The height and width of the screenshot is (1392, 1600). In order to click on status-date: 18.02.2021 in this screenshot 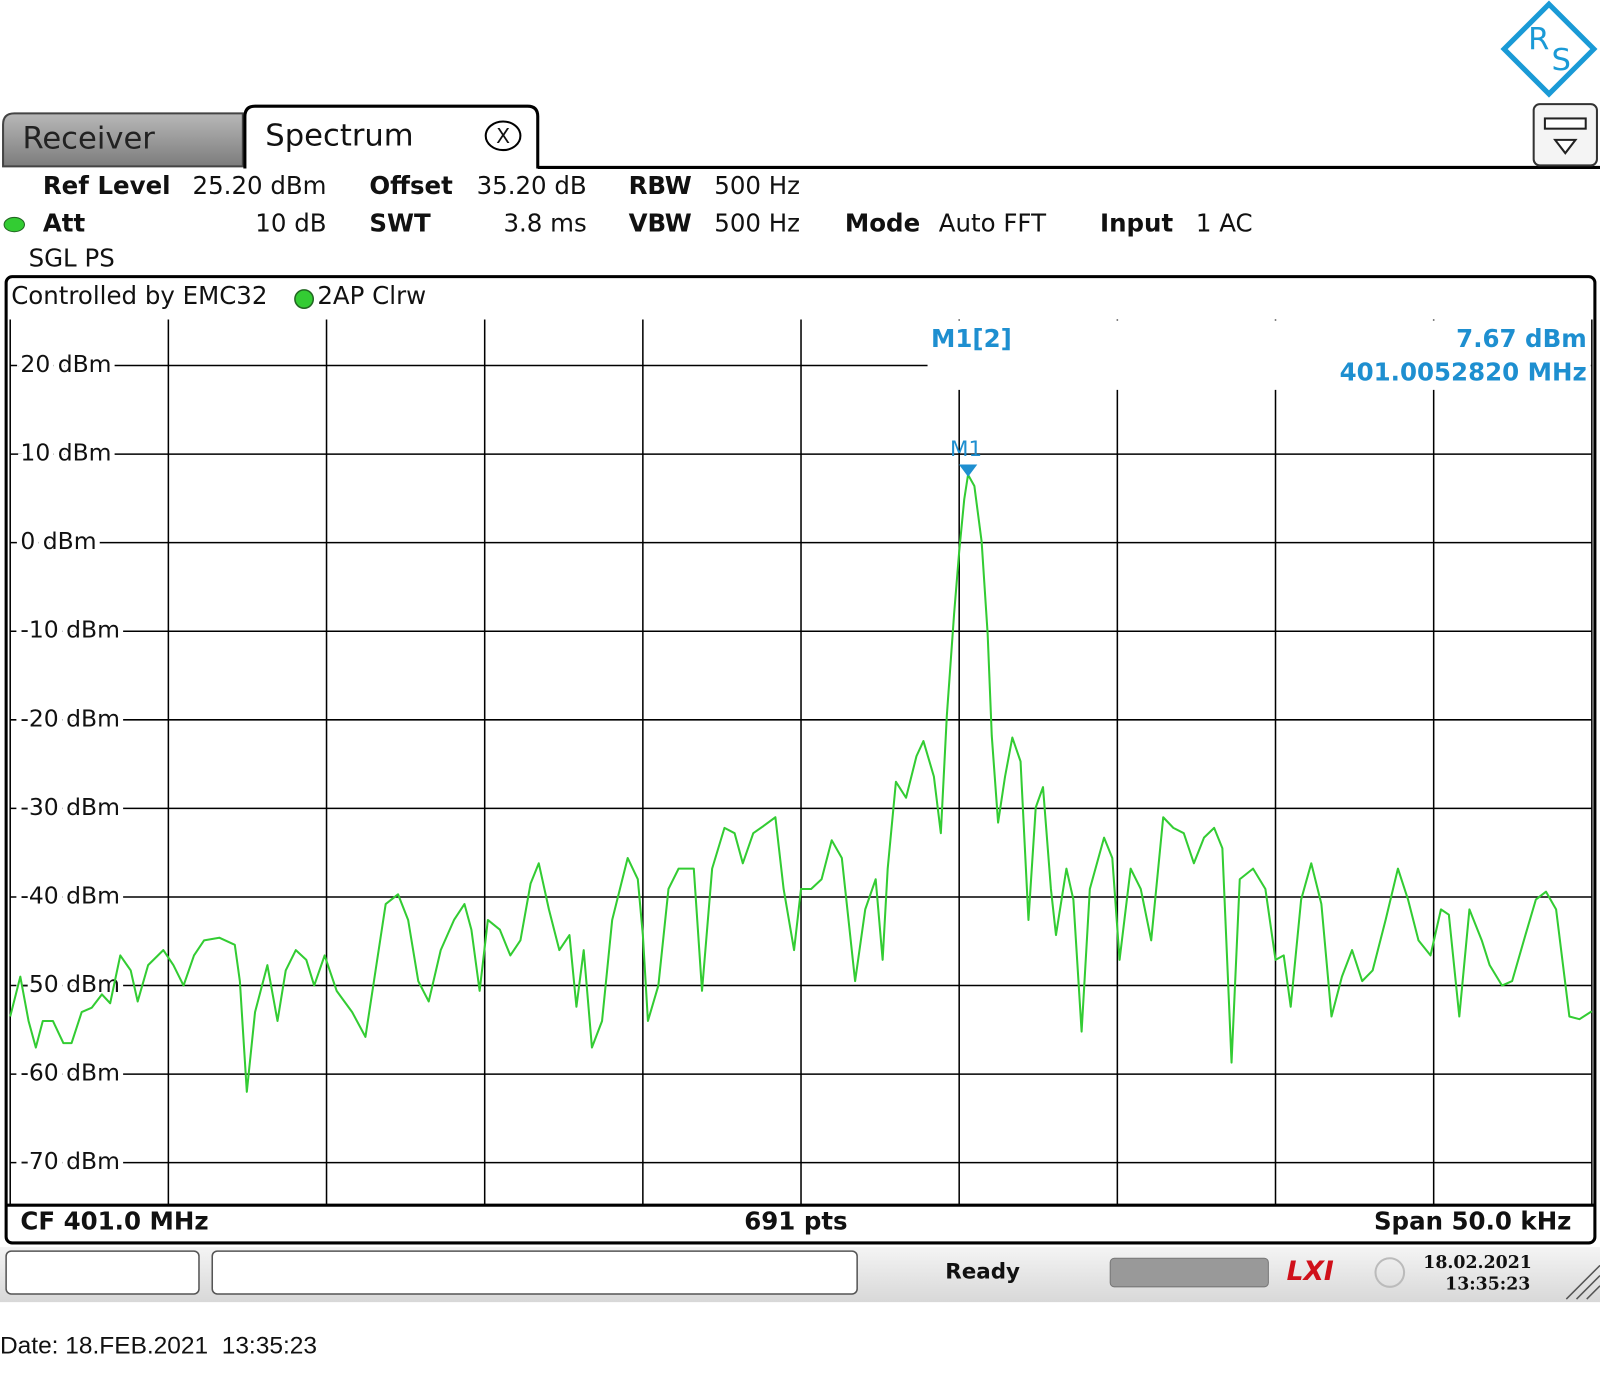, I will do `click(1477, 1263)`.